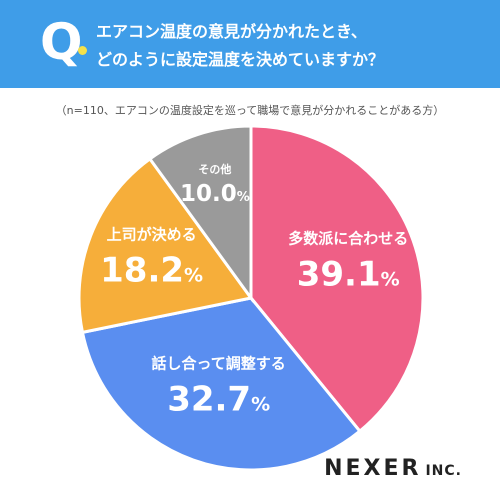  What do you see at coordinates (214, 169) in the screenshot?
I see `slice-label-3: その他` at bounding box center [214, 169].